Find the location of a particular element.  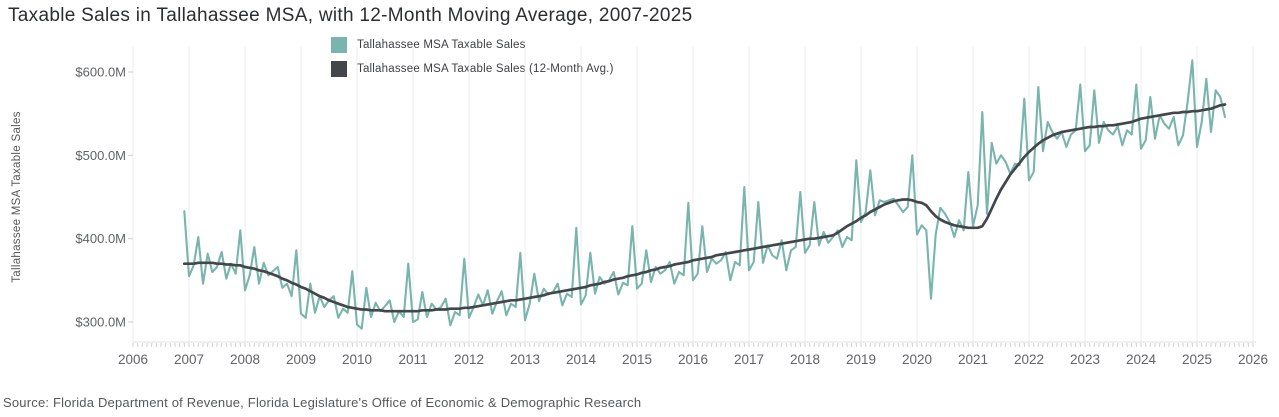

y-axis-label: $400.0M is located at coordinates (100, 238).